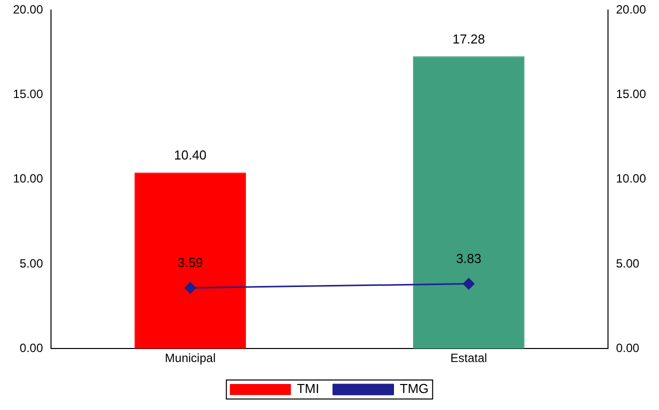 The width and height of the screenshot is (659, 410). I want to click on data-label: 17.28, so click(469, 38).